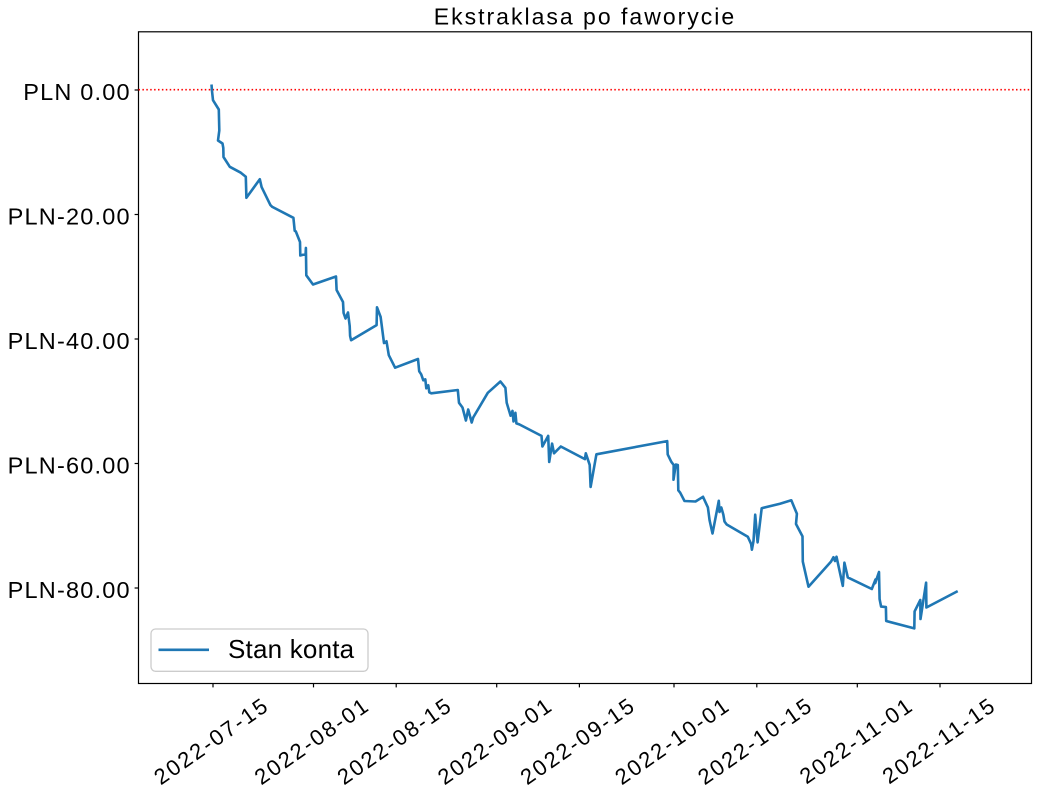  Describe the element at coordinates (69, 341) in the screenshot. I see `svg-text: PLN-40.00` at that location.